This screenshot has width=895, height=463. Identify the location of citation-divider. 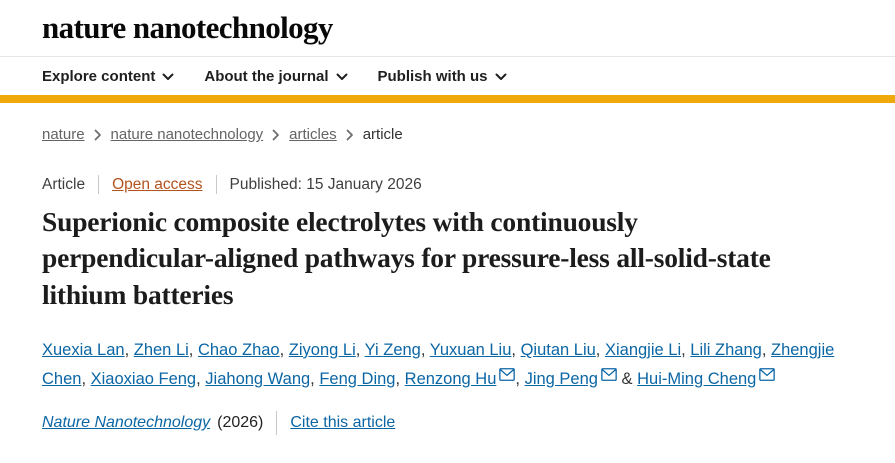
(277, 422).